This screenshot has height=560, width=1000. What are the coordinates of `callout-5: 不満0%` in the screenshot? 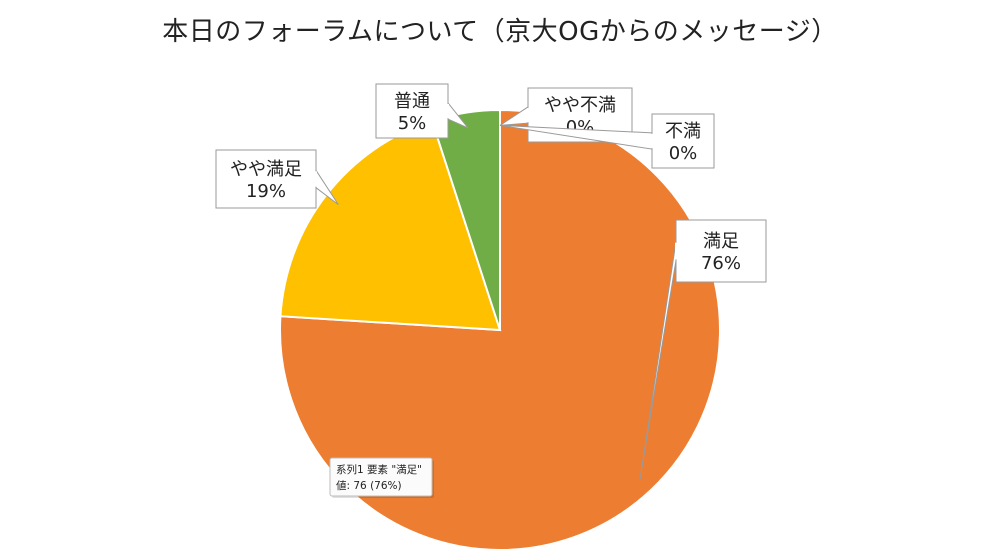 It's located at (607, 141).